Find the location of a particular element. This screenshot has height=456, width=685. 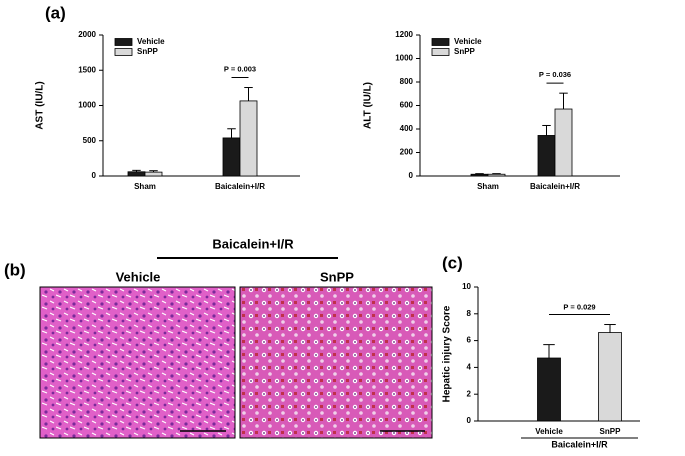

y-tick-label: 8 is located at coordinates (469, 313).